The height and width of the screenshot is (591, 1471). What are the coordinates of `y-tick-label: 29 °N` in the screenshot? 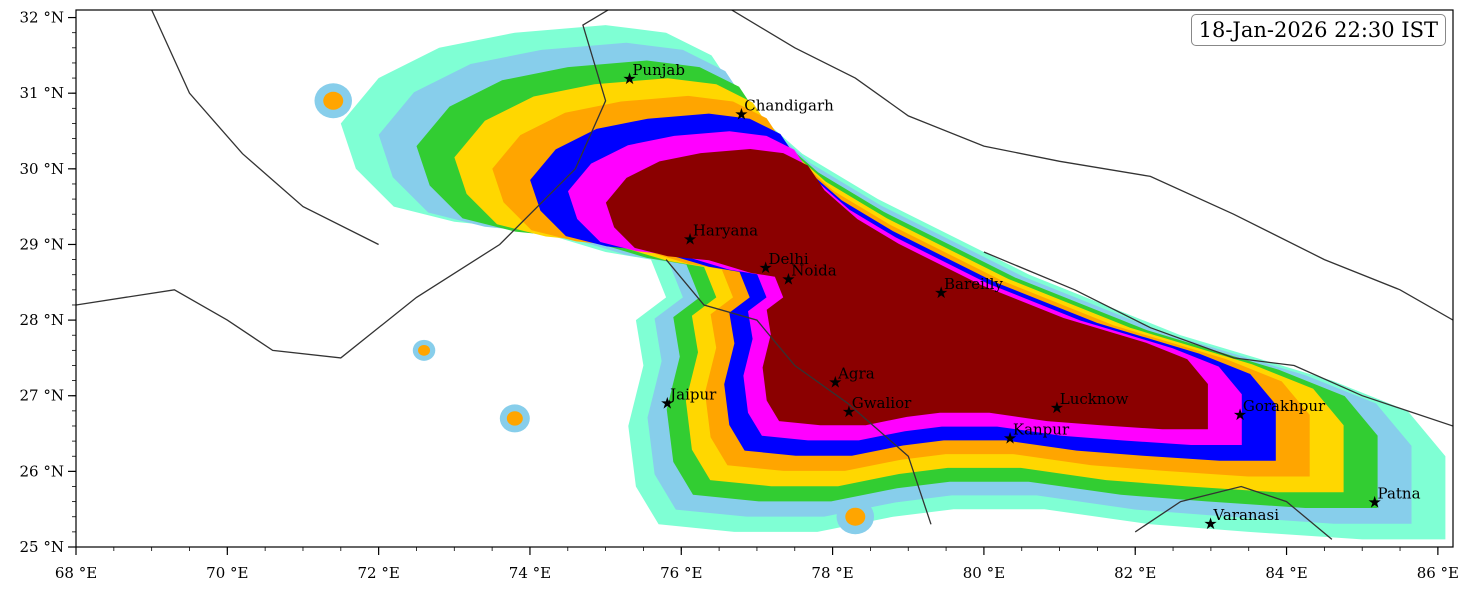 It's located at (42, 244).